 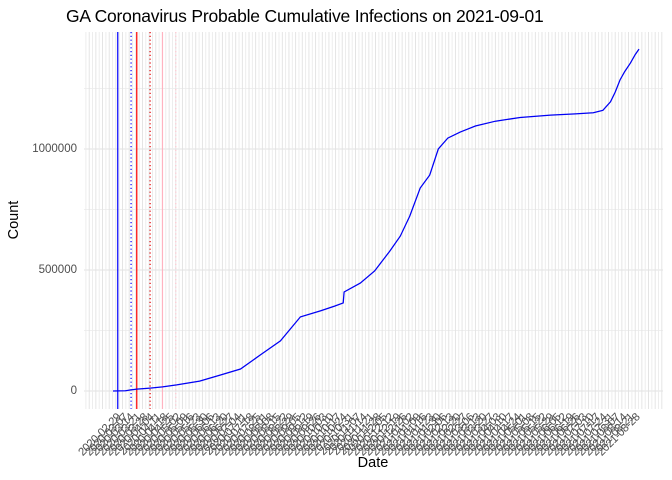 What do you see at coordinates (57, 270) in the screenshot?
I see `y-tick-label: 500000` at bounding box center [57, 270].